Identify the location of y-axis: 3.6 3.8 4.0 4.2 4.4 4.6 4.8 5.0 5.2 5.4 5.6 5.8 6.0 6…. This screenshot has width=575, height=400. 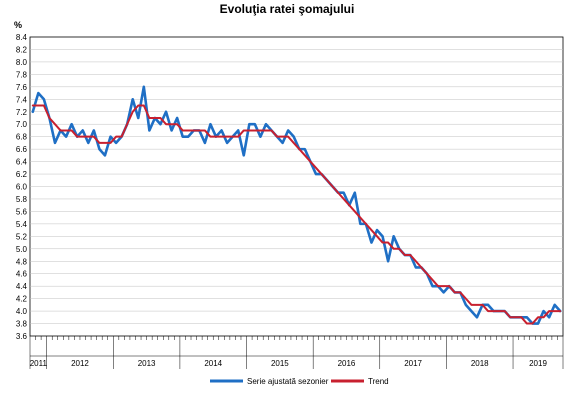
(22, 187).